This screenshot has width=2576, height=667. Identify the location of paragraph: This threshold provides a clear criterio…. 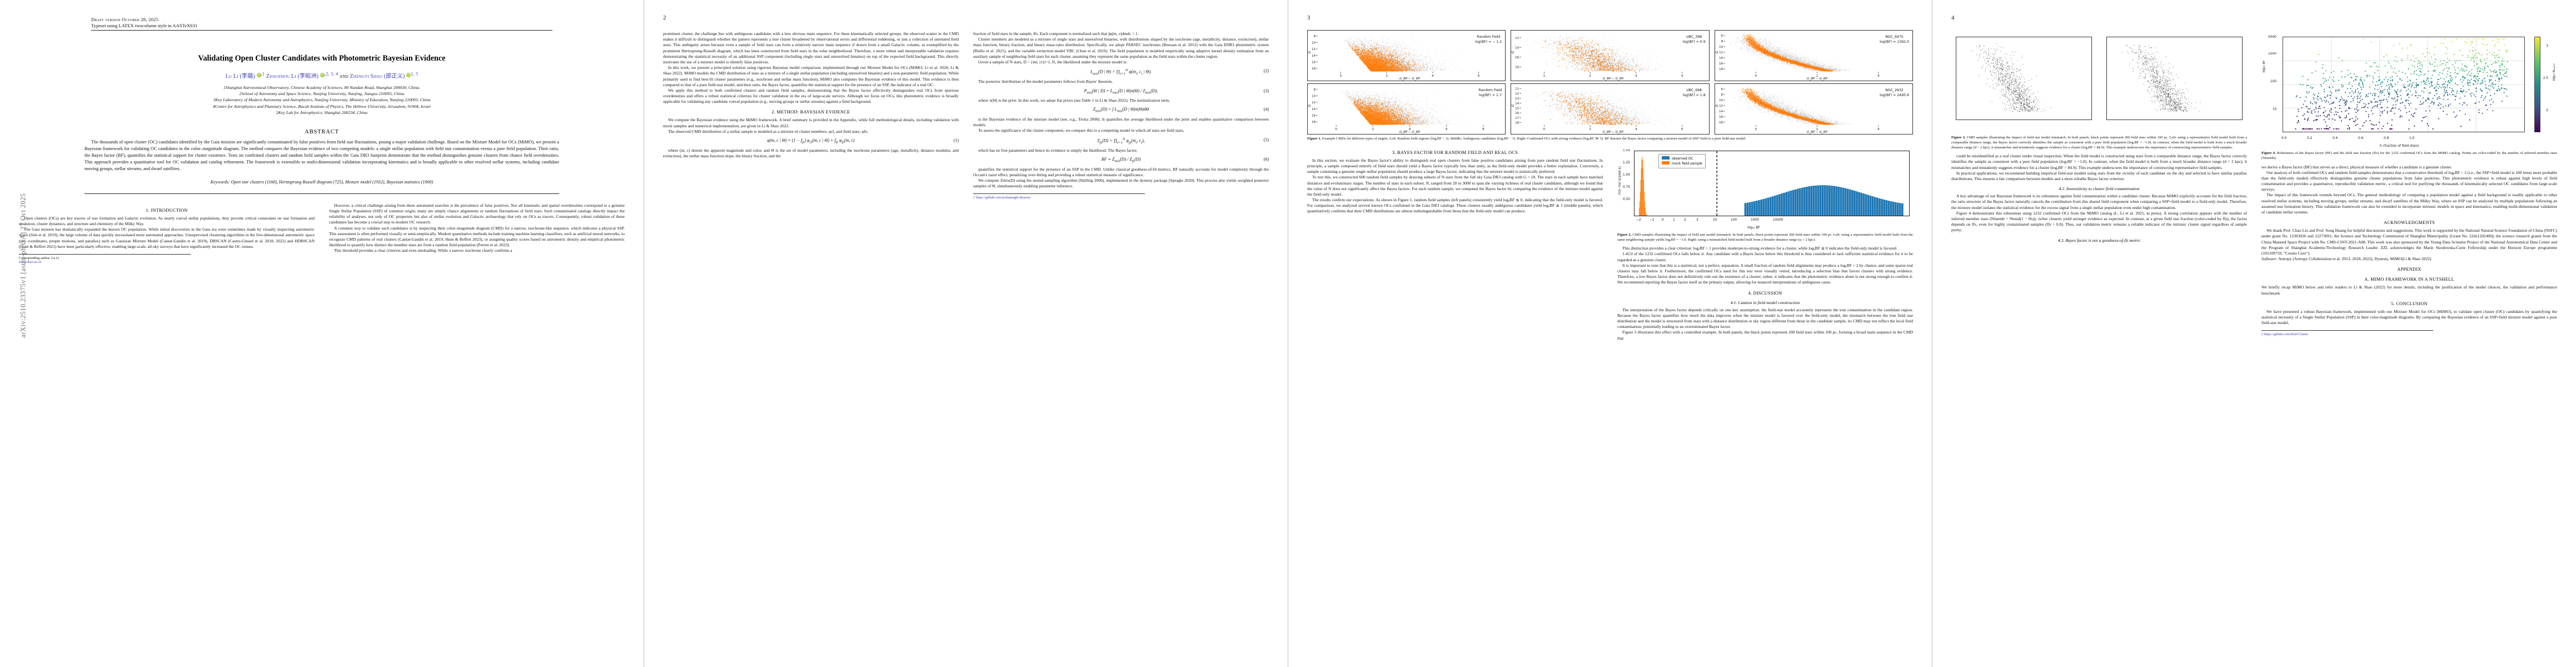
(423, 250).